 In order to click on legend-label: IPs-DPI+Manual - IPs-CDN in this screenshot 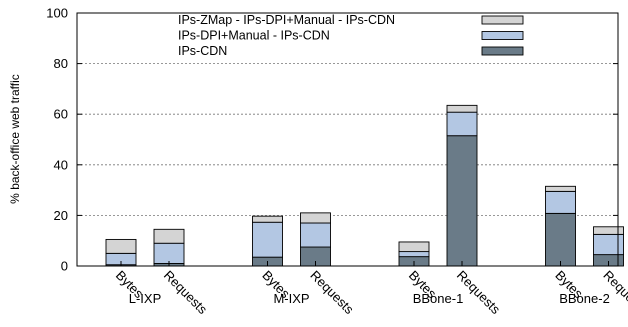, I will do `click(254, 36)`.